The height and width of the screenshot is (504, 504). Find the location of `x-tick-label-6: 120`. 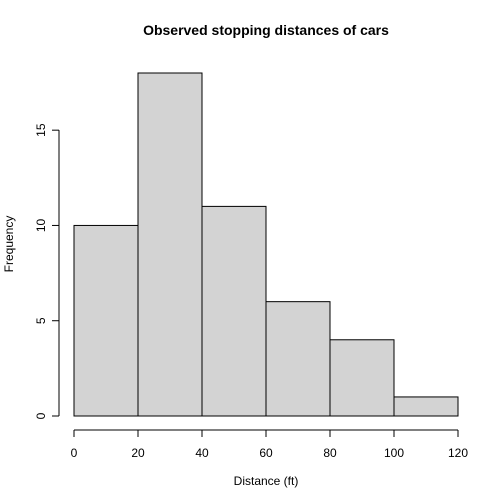

x-tick-label-6: 120 is located at coordinates (458, 453).